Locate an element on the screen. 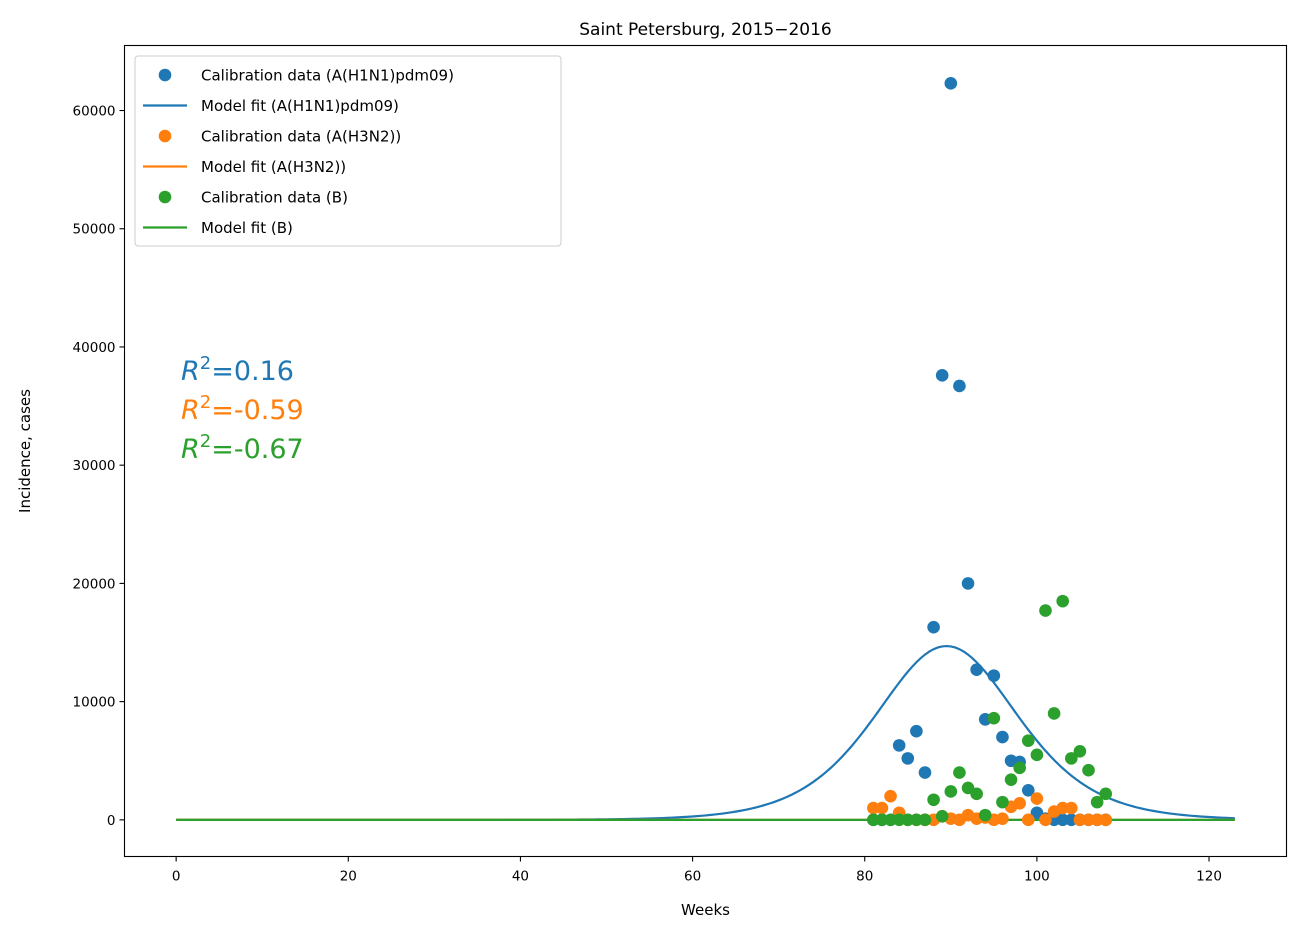  y-tick-label: 40000 is located at coordinates (94, 348).